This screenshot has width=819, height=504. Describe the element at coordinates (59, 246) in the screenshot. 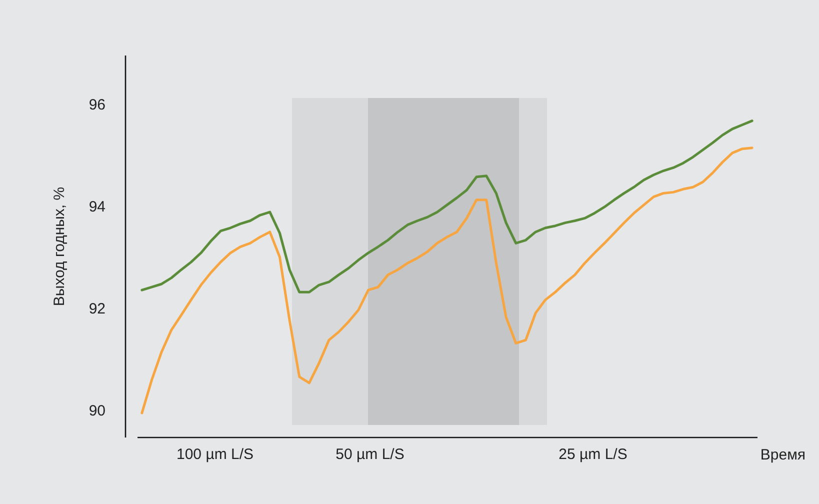

I see `y-axis-title: Выход годных, %` at that location.